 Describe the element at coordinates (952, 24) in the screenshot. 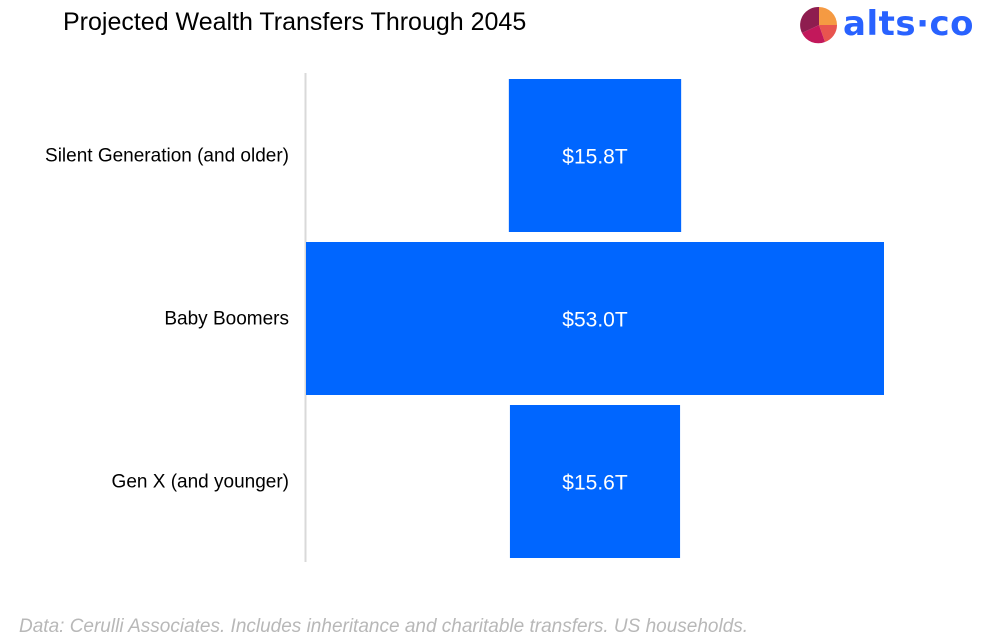

I see `brand-suffix: co` at that location.